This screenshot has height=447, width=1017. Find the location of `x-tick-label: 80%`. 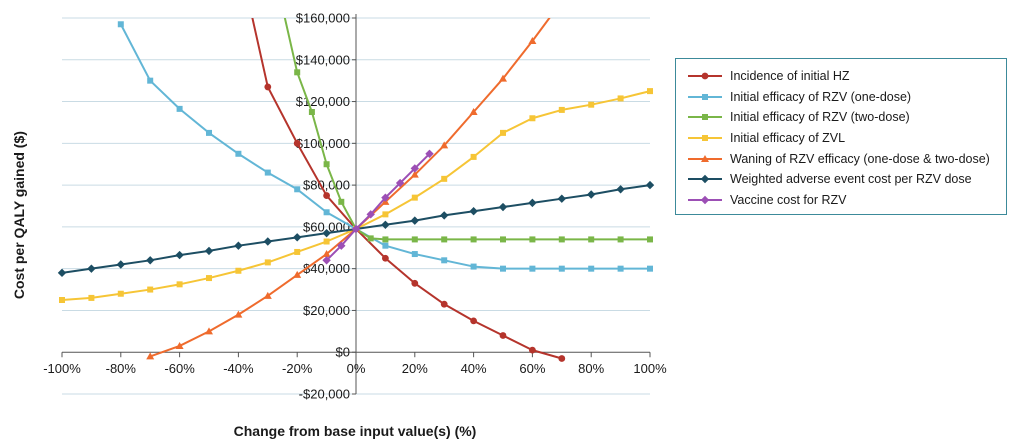

x-tick-label: 80% is located at coordinates (591, 368).